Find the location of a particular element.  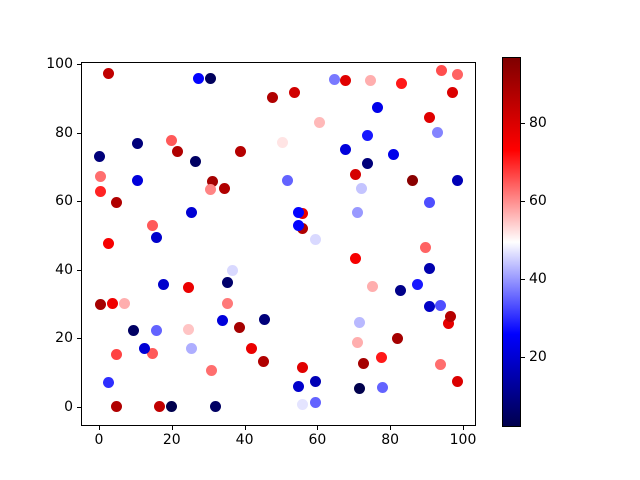

y-tick-label: 100 is located at coordinates (59, 64).